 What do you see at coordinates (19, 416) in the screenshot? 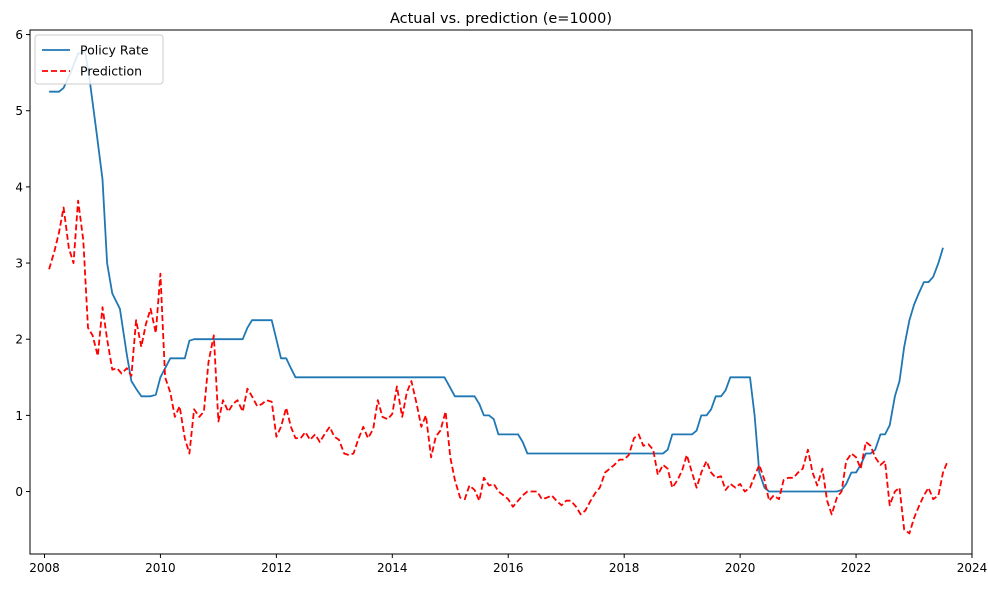
I see `y-tick-label: 1` at bounding box center [19, 416].